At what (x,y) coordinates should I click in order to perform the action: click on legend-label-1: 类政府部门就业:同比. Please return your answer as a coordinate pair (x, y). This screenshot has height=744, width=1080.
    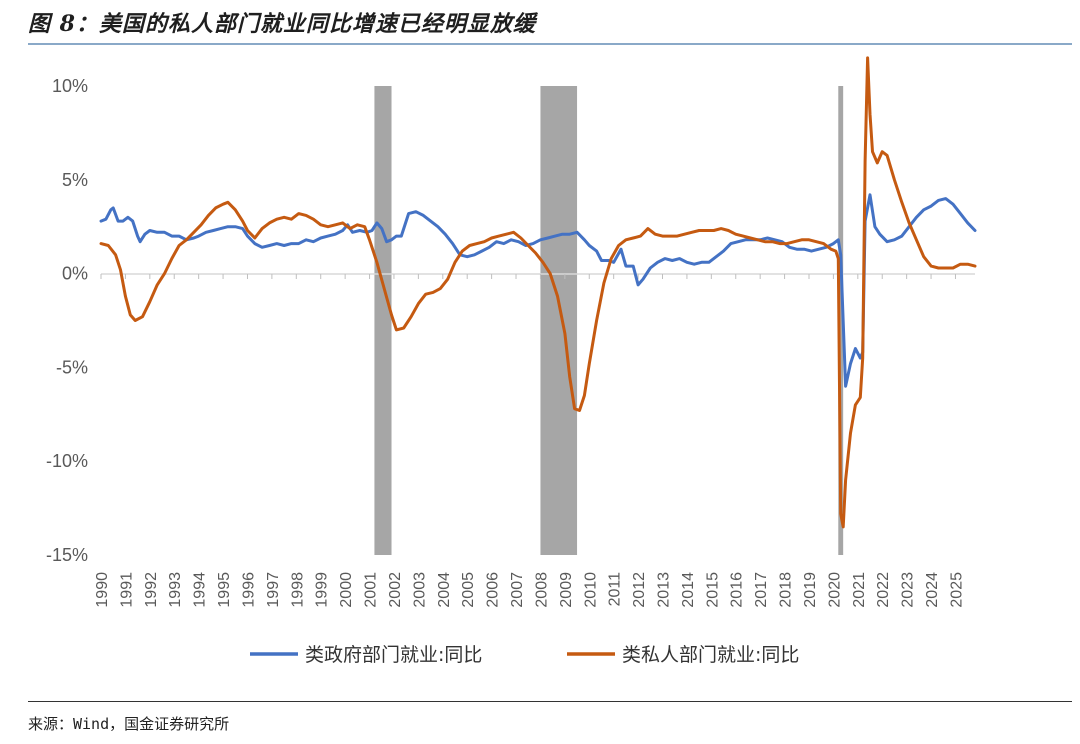
    Looking at the image, I should click on (393, 655).